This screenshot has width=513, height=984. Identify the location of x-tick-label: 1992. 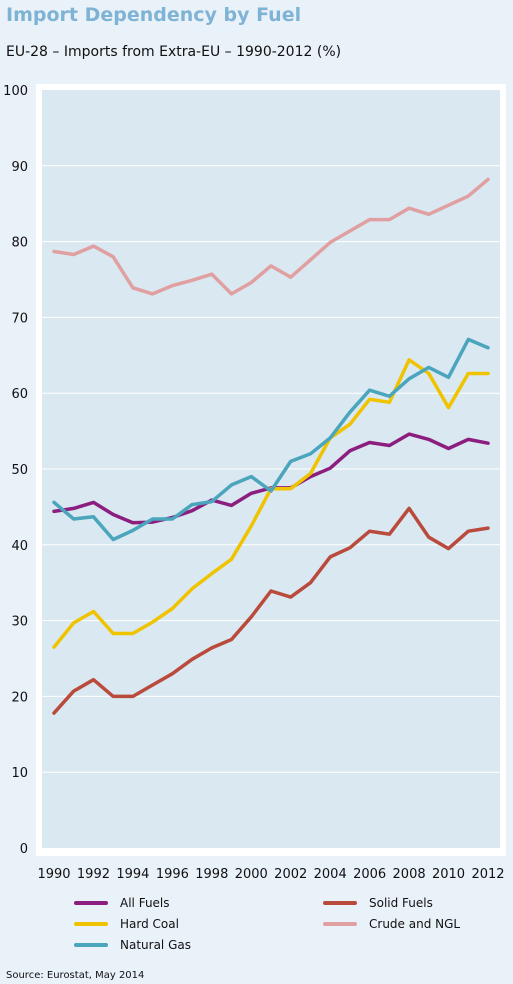
(93, 874).